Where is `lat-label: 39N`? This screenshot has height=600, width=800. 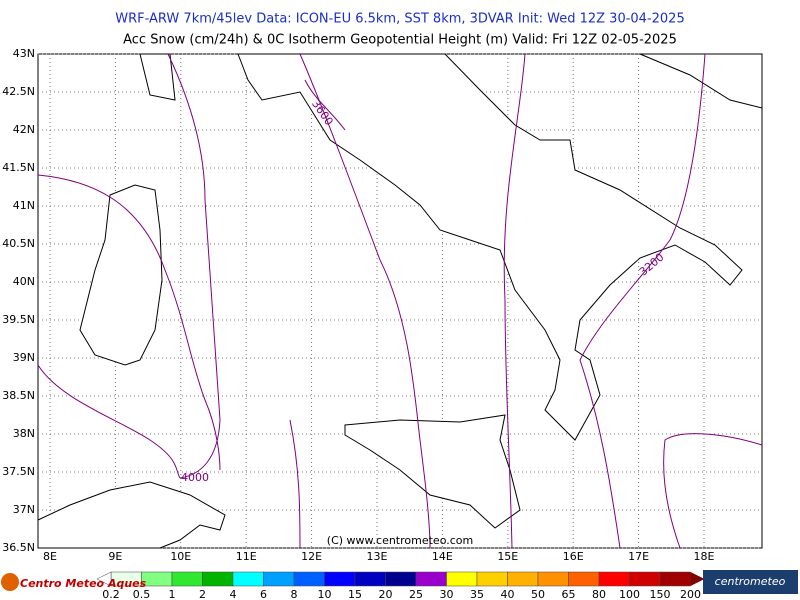
lat-label: 39N is located at coordinates (24, 357).